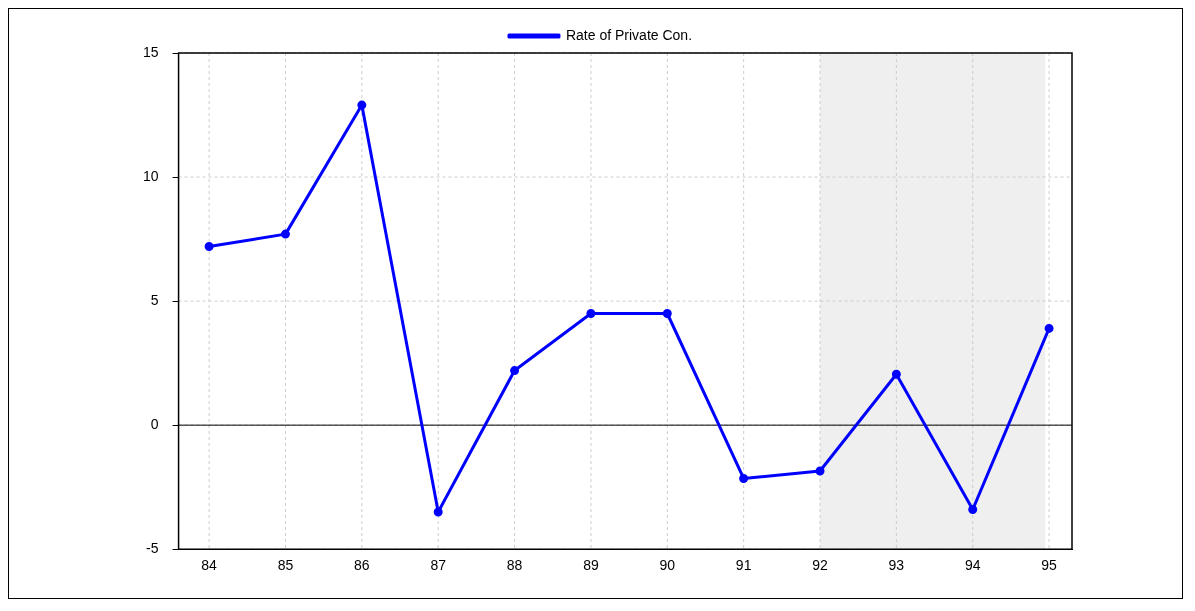 Image resolution: width=1195 pixels, height=611 pixels. What do you see at coordinates (154, 299) in the screenshot?
I see `y-tick-label: 5` at bounding box center [154, 299].